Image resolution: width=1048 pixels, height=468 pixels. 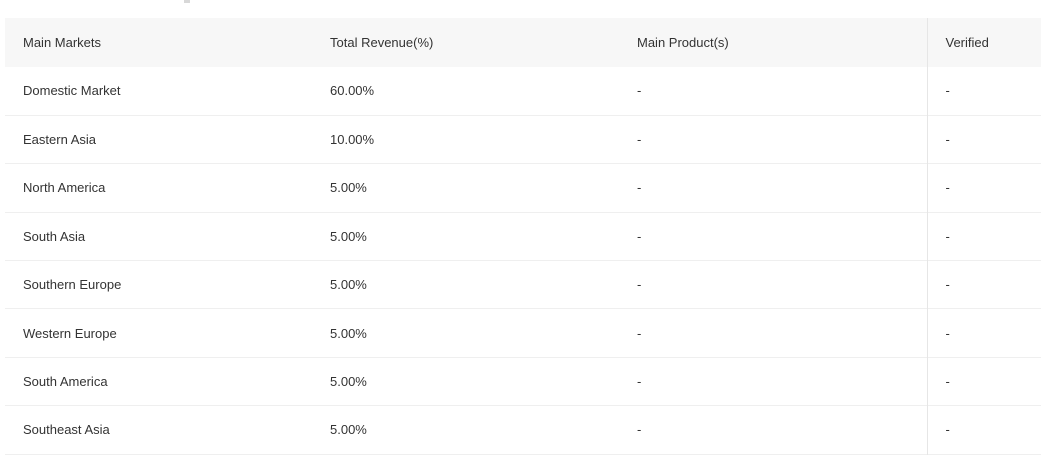 What do you see at coordinates (54, 236) in the screenshot?
I see `cell-market: South Asia` at bounding box center [54, 236].